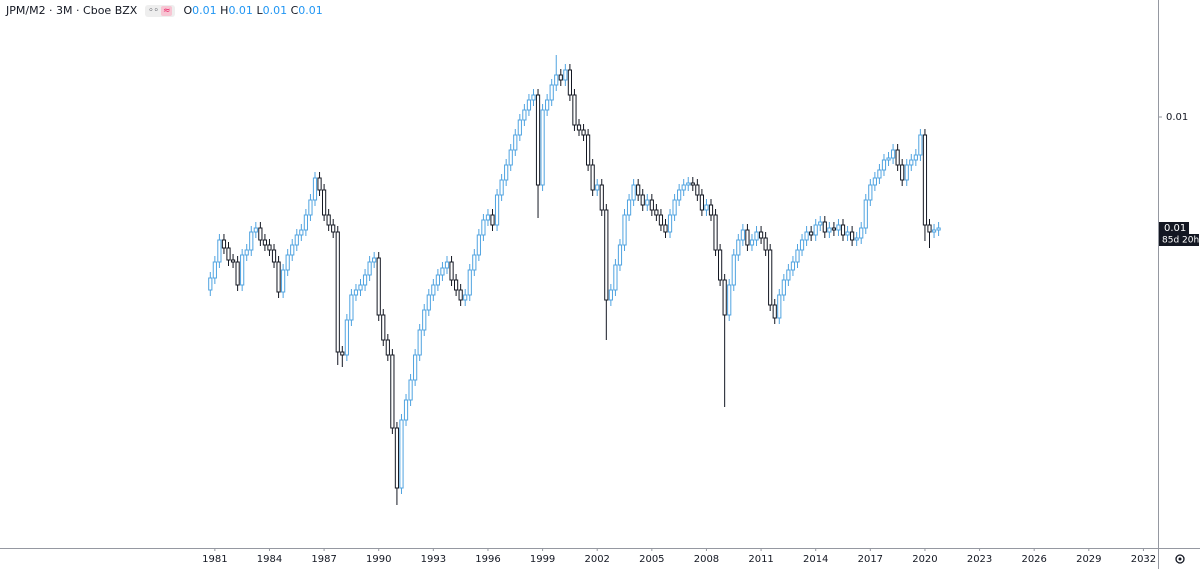  What do you see at coordinates (596, 559) in the screenshot?
I see `x-tick-label: 2002` at bounding box center [596, 559].